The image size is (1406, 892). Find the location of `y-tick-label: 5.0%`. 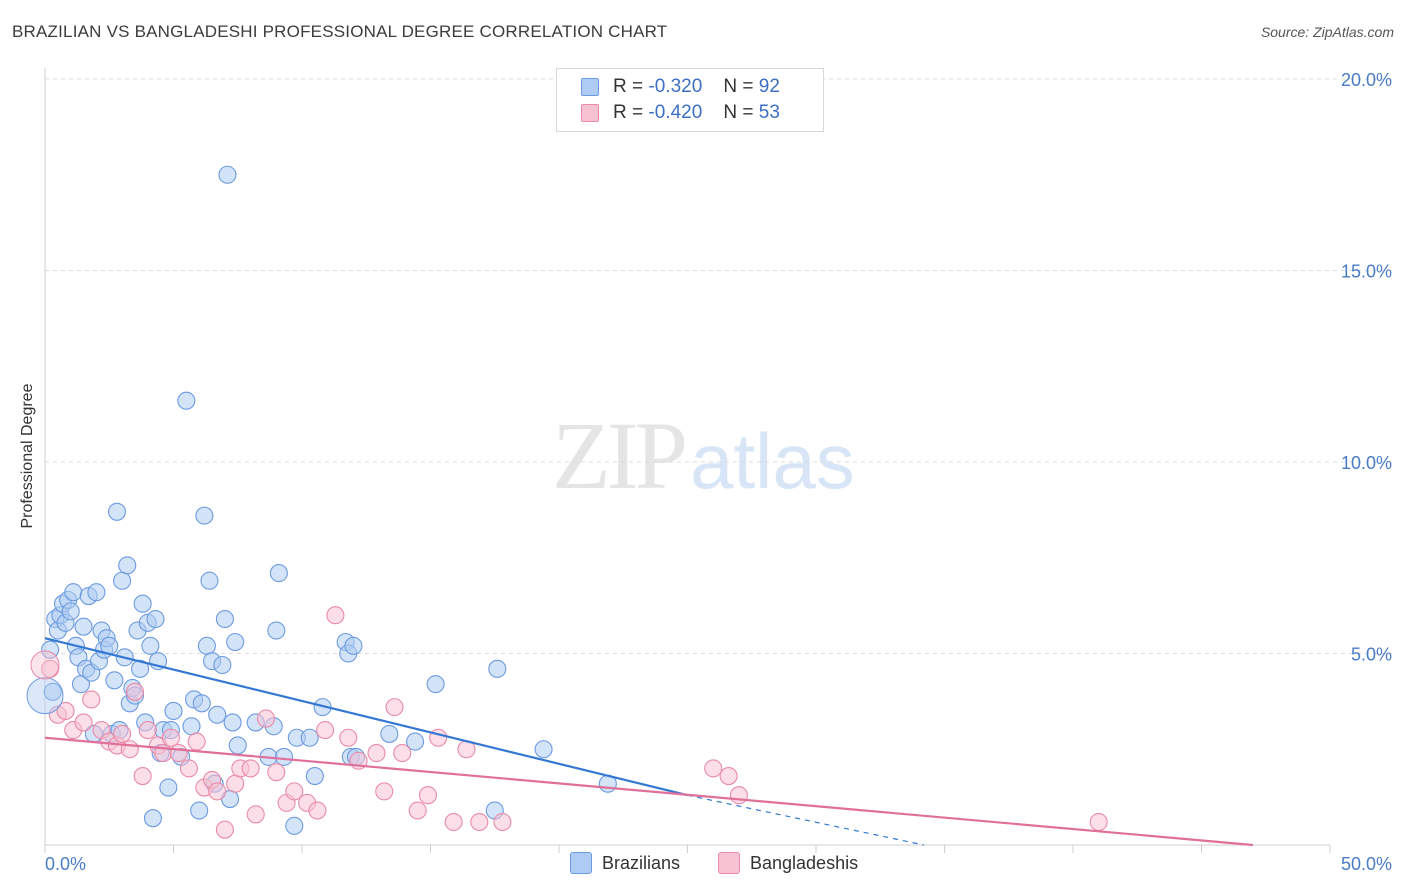

y-tick-label: 5.0% is located at coordinates (1371, 655).